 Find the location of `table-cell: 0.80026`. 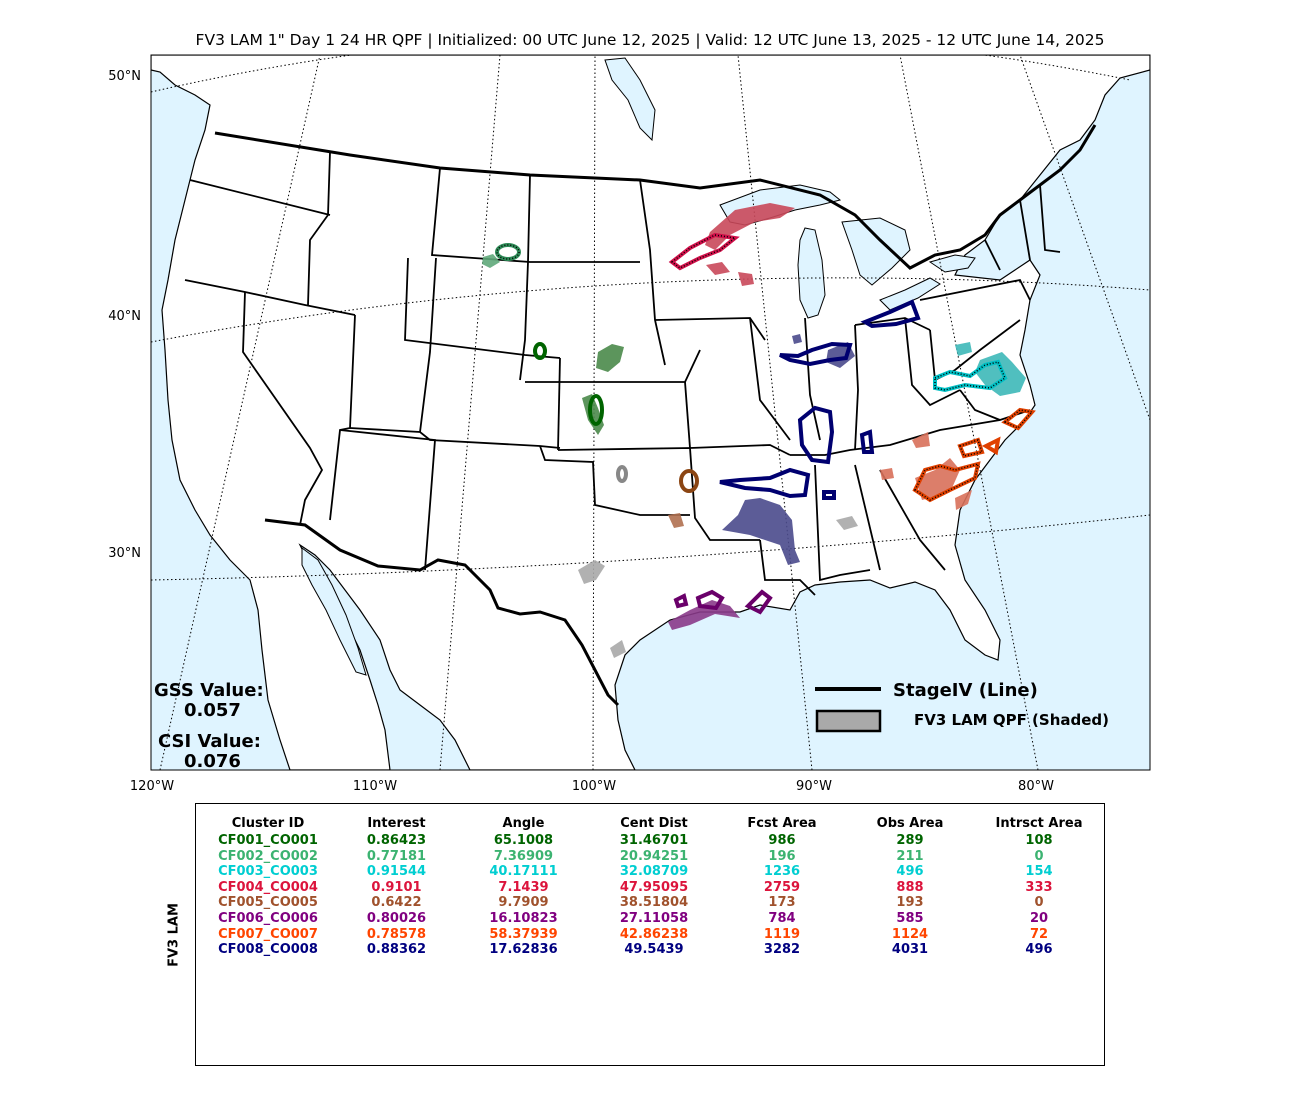

table-cell: 0.80026 is located at coordinates (396, 918).